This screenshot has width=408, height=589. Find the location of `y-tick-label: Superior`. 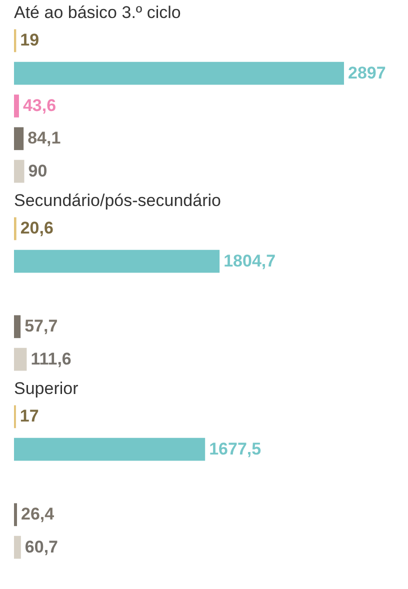

y-tick-label: Superior is located at coordinates (46, 388).